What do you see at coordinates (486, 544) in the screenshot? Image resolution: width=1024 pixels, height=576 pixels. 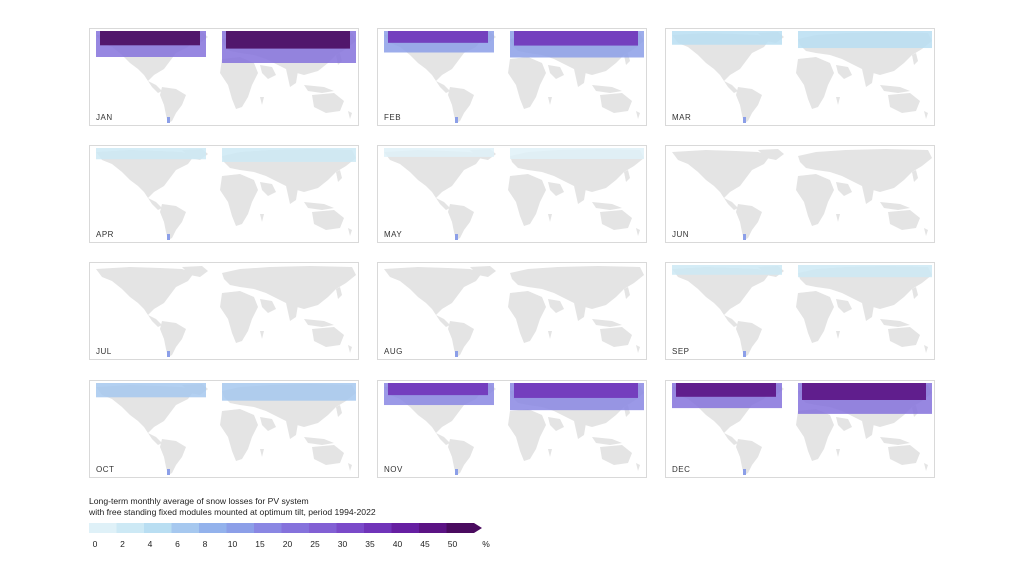 I see `legend-unit: %` at bounding box center [486, 544].